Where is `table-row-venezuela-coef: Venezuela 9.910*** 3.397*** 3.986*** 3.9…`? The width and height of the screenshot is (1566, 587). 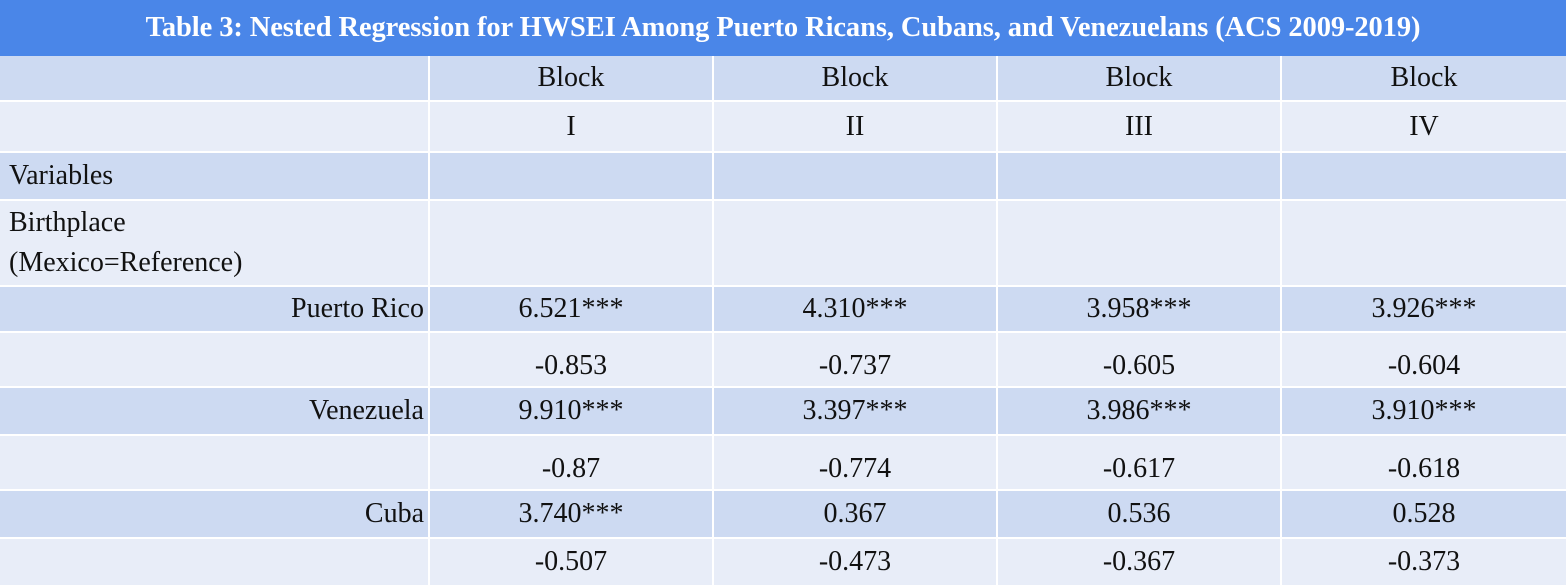
table-row-venezuela-coef: Venezuela 9.910*** 3.397*** 3.986*** 3.9… is located at coordinates (783, 411).